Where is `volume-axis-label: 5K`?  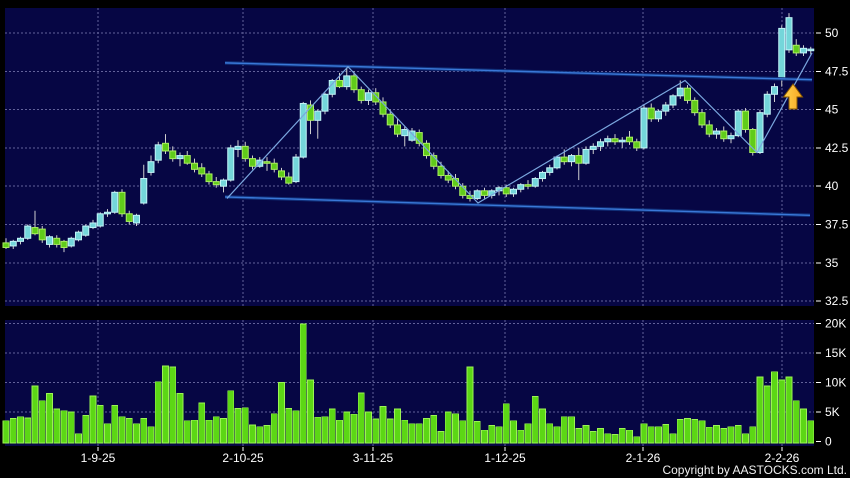
volume-axis-label: 5K is located at coordinates (832, 412).